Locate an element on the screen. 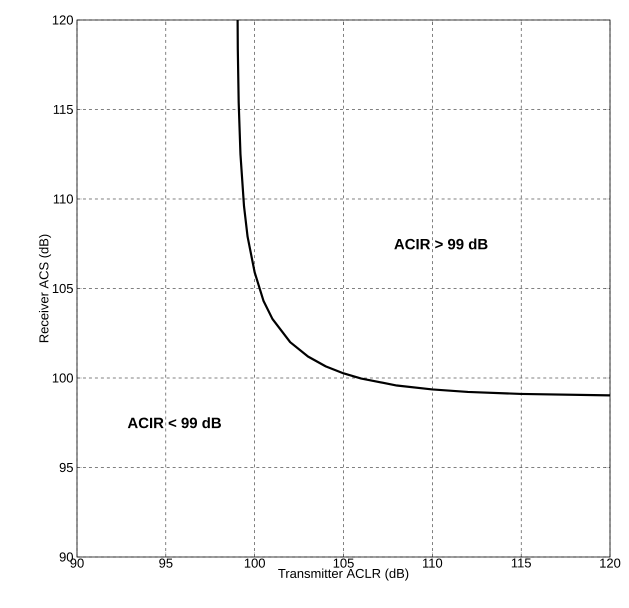  y-tick-label: 110 is located at coordinates (63, 199).